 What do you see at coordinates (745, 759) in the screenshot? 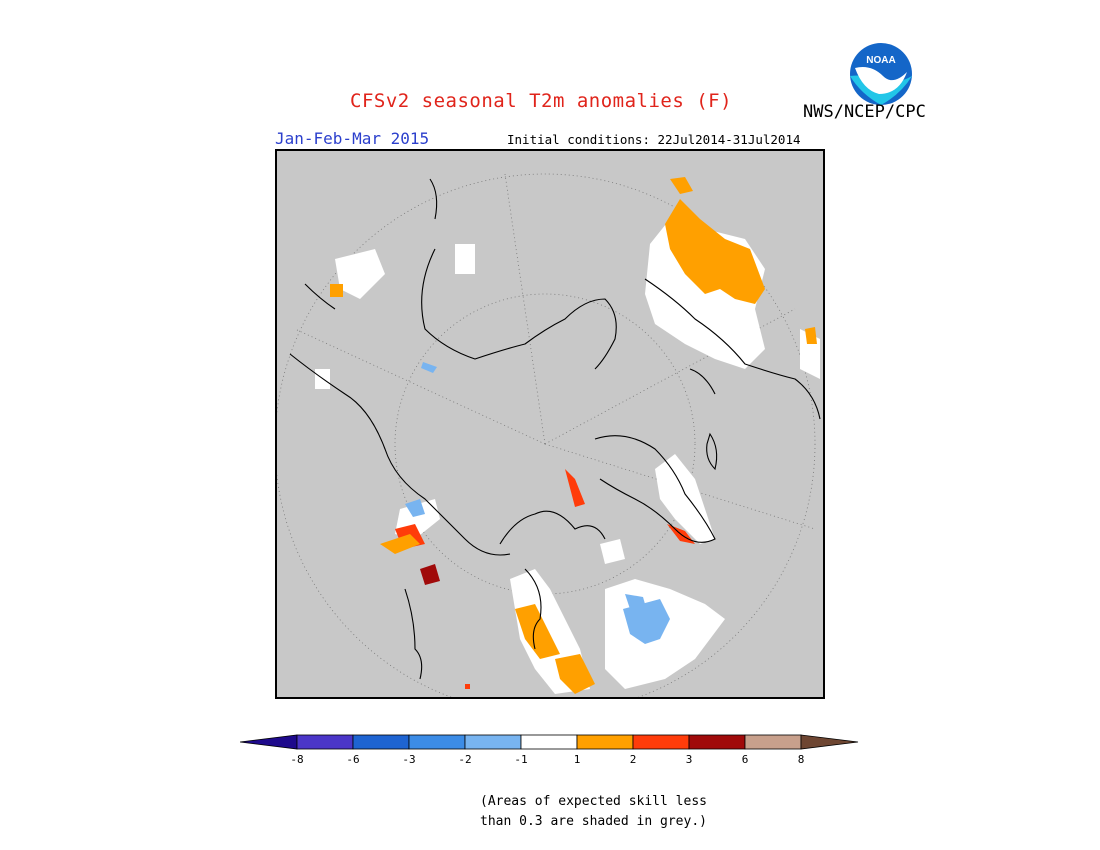
I see `colorbar-tick-label: 6` at bounding box center [745, 759].